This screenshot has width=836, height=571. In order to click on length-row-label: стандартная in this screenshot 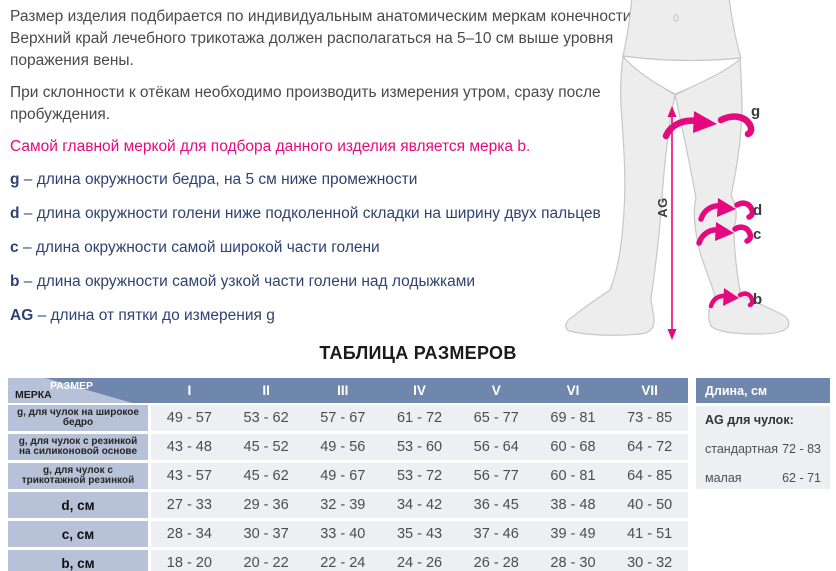, I will do `click(741, 449)`.